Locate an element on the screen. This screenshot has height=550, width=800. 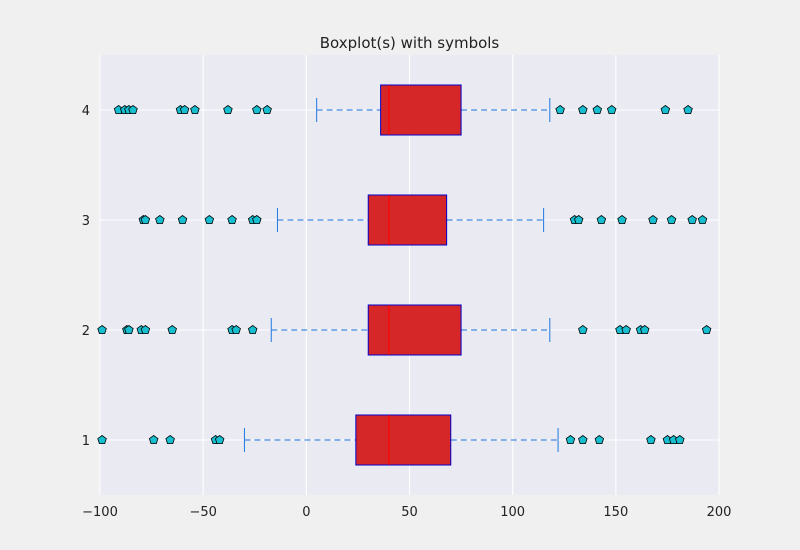
x-tick-label: 150 is located at coordinates (615, 512).